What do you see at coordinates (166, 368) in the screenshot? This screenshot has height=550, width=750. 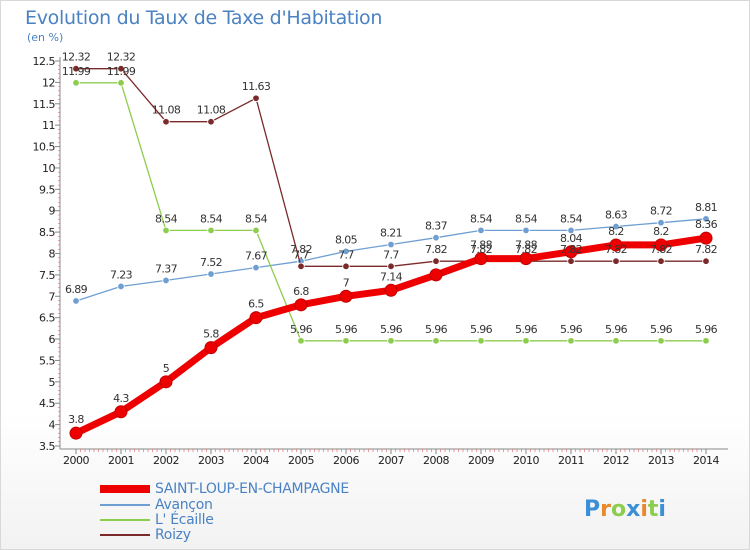 I see `data-label: 5` at bounding box center [166, 368].